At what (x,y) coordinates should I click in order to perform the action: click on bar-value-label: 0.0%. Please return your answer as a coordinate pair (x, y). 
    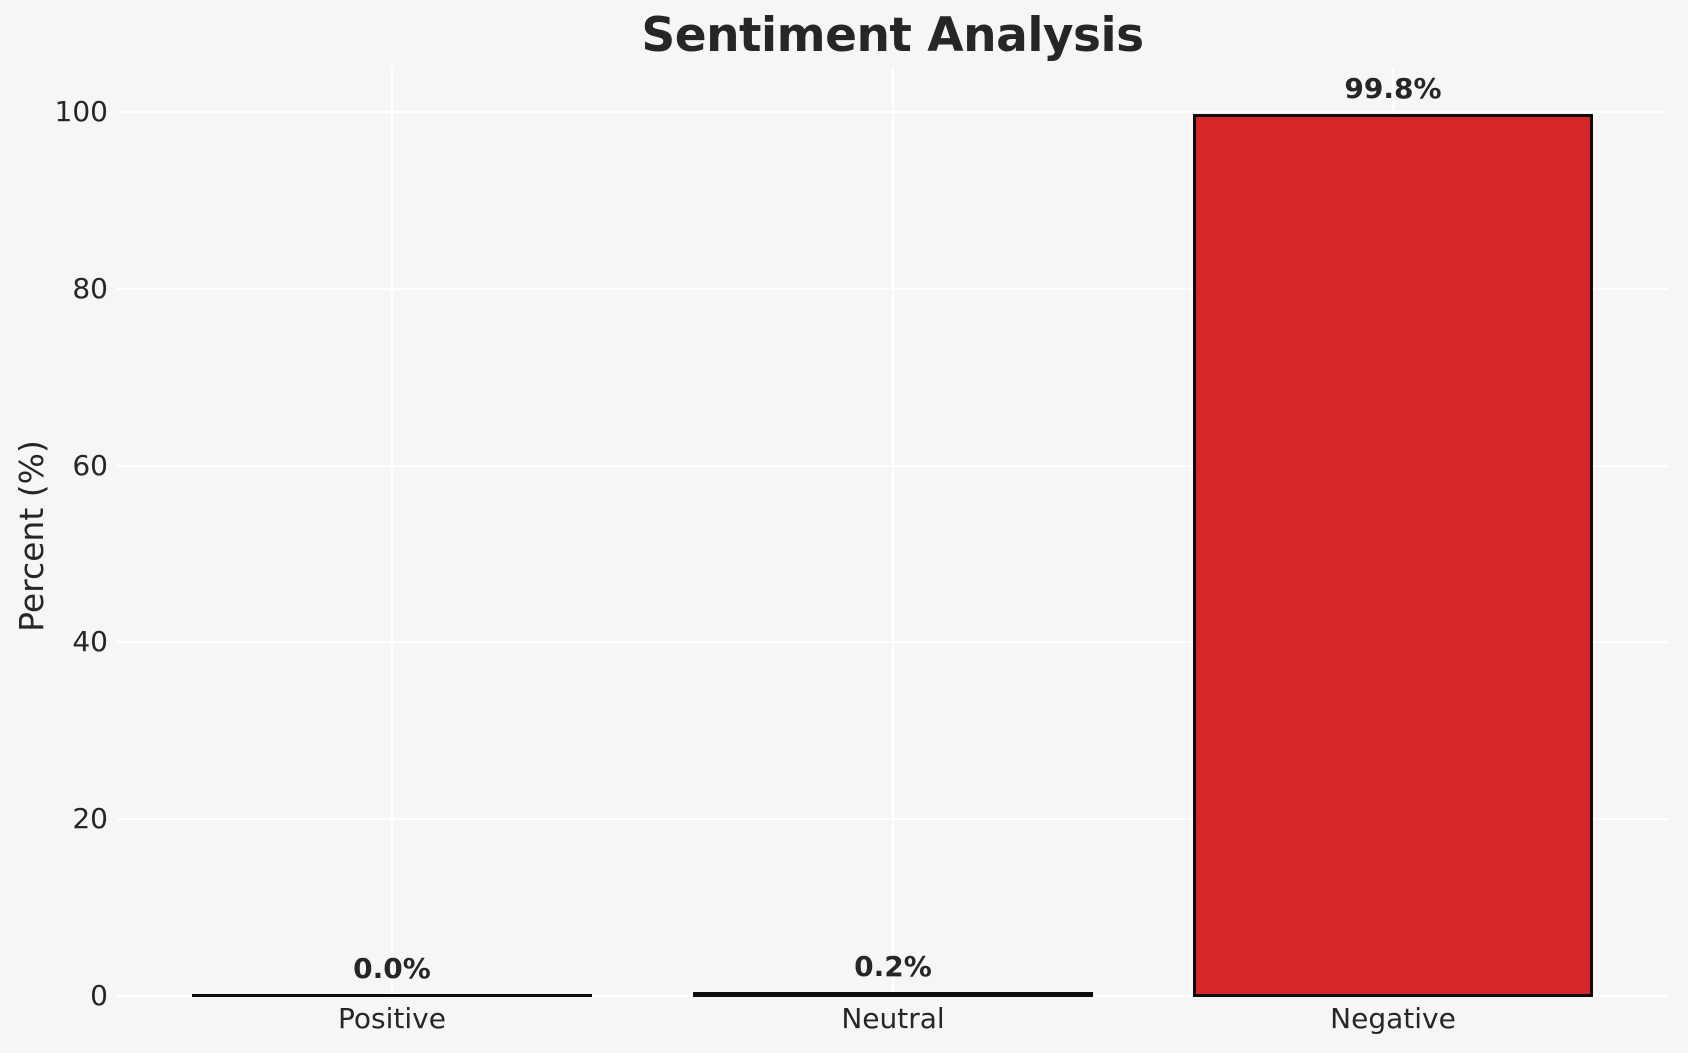
    Looking at the image, I should click on (392, 968).